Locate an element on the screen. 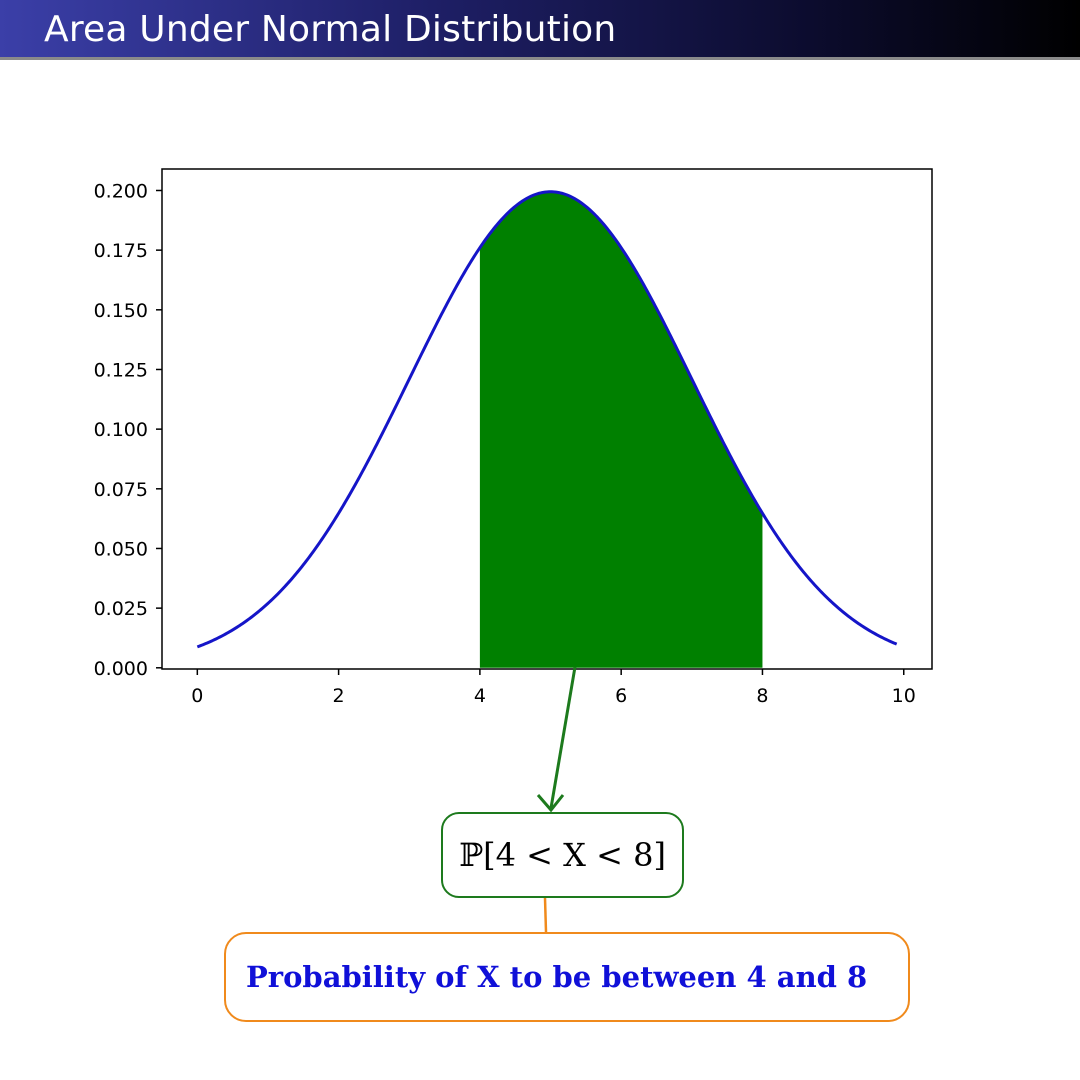  y-tick-label: 0.100 is located at coordinates (121, 430).